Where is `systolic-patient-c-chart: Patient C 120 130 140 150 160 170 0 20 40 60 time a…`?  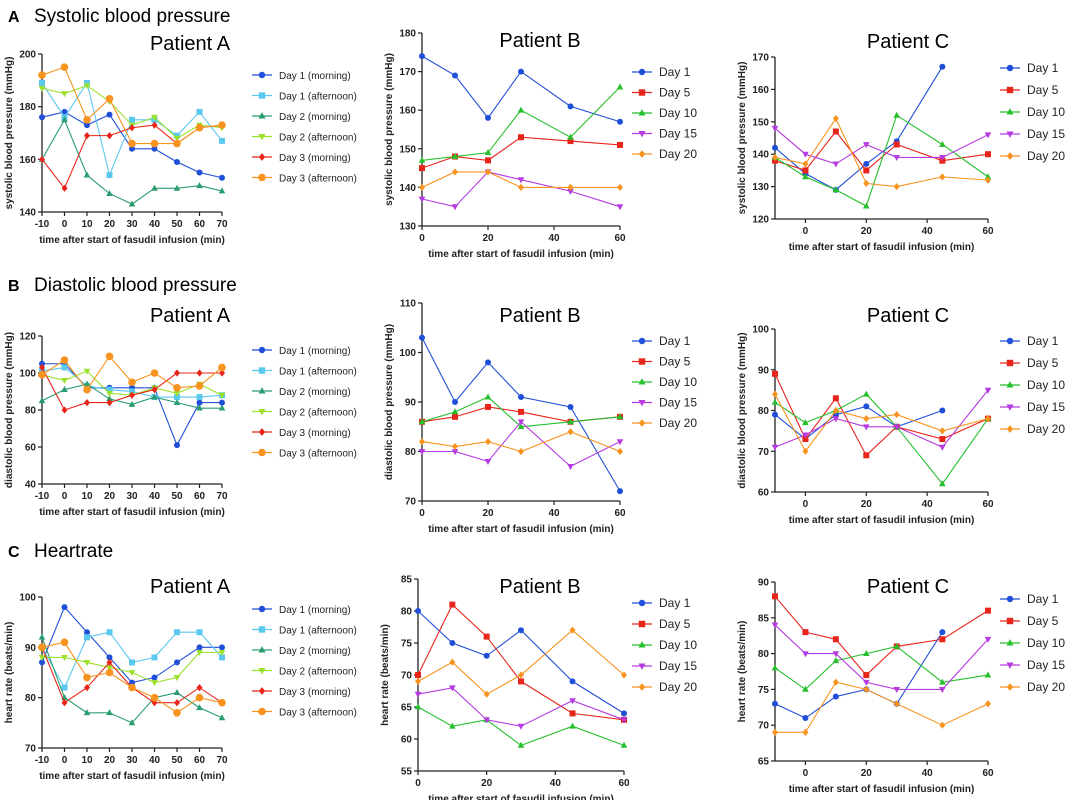
systolic-patient-c-chart: Patient C 120 130 140 150 160 170 0 20 40 60 time a… is located at coordinates (901, 142).